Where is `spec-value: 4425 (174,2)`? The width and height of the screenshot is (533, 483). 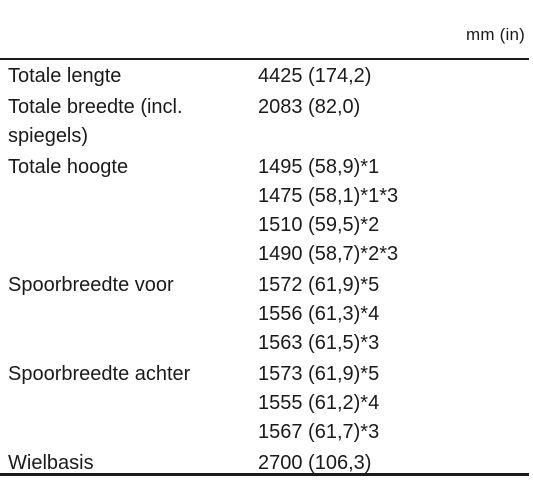
spec-value: 4425 (174,2) is located at coordinates (315, 76).